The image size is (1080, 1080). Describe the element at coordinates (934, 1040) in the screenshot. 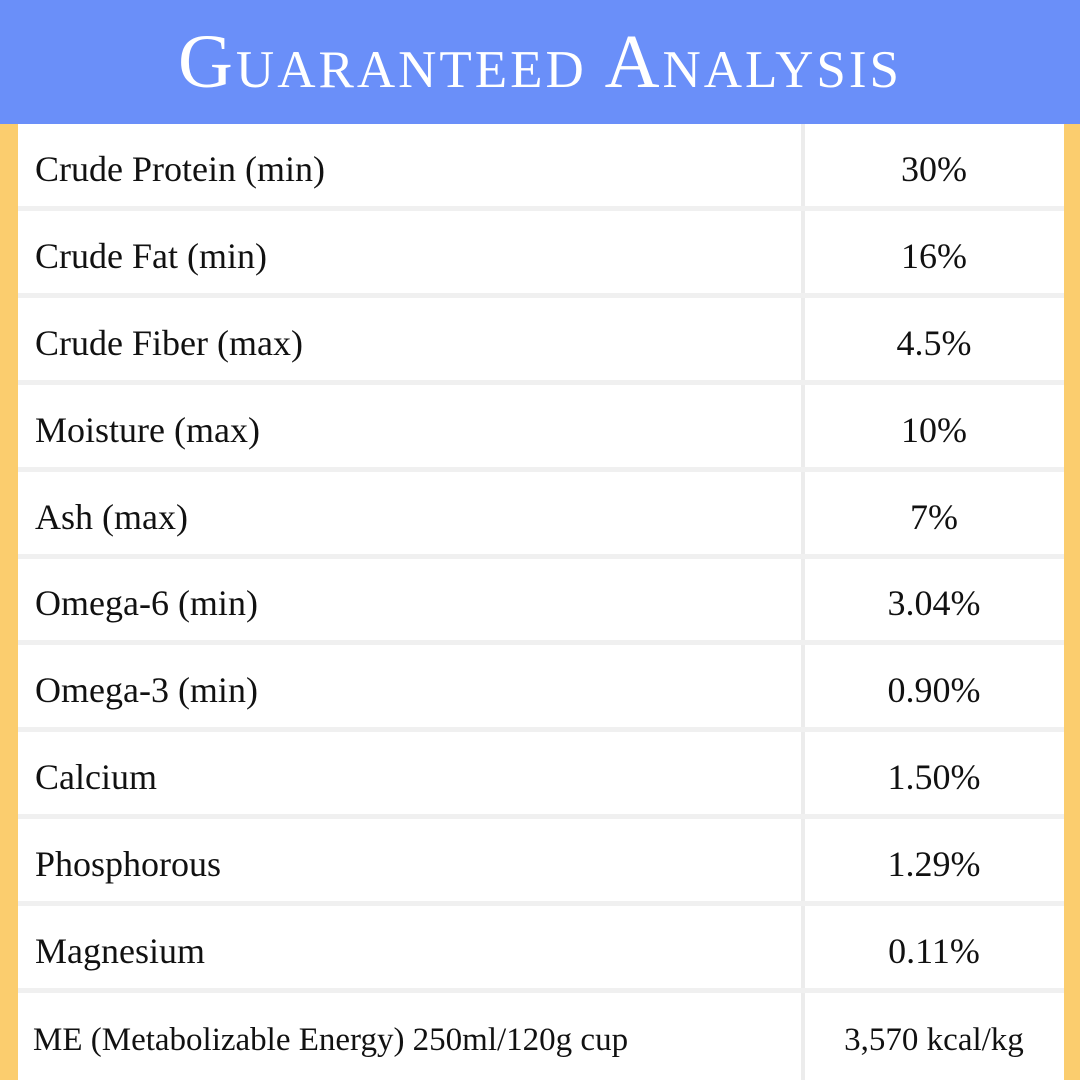

I see `nutrient-value: 3,570 kcal/kg` at that location.